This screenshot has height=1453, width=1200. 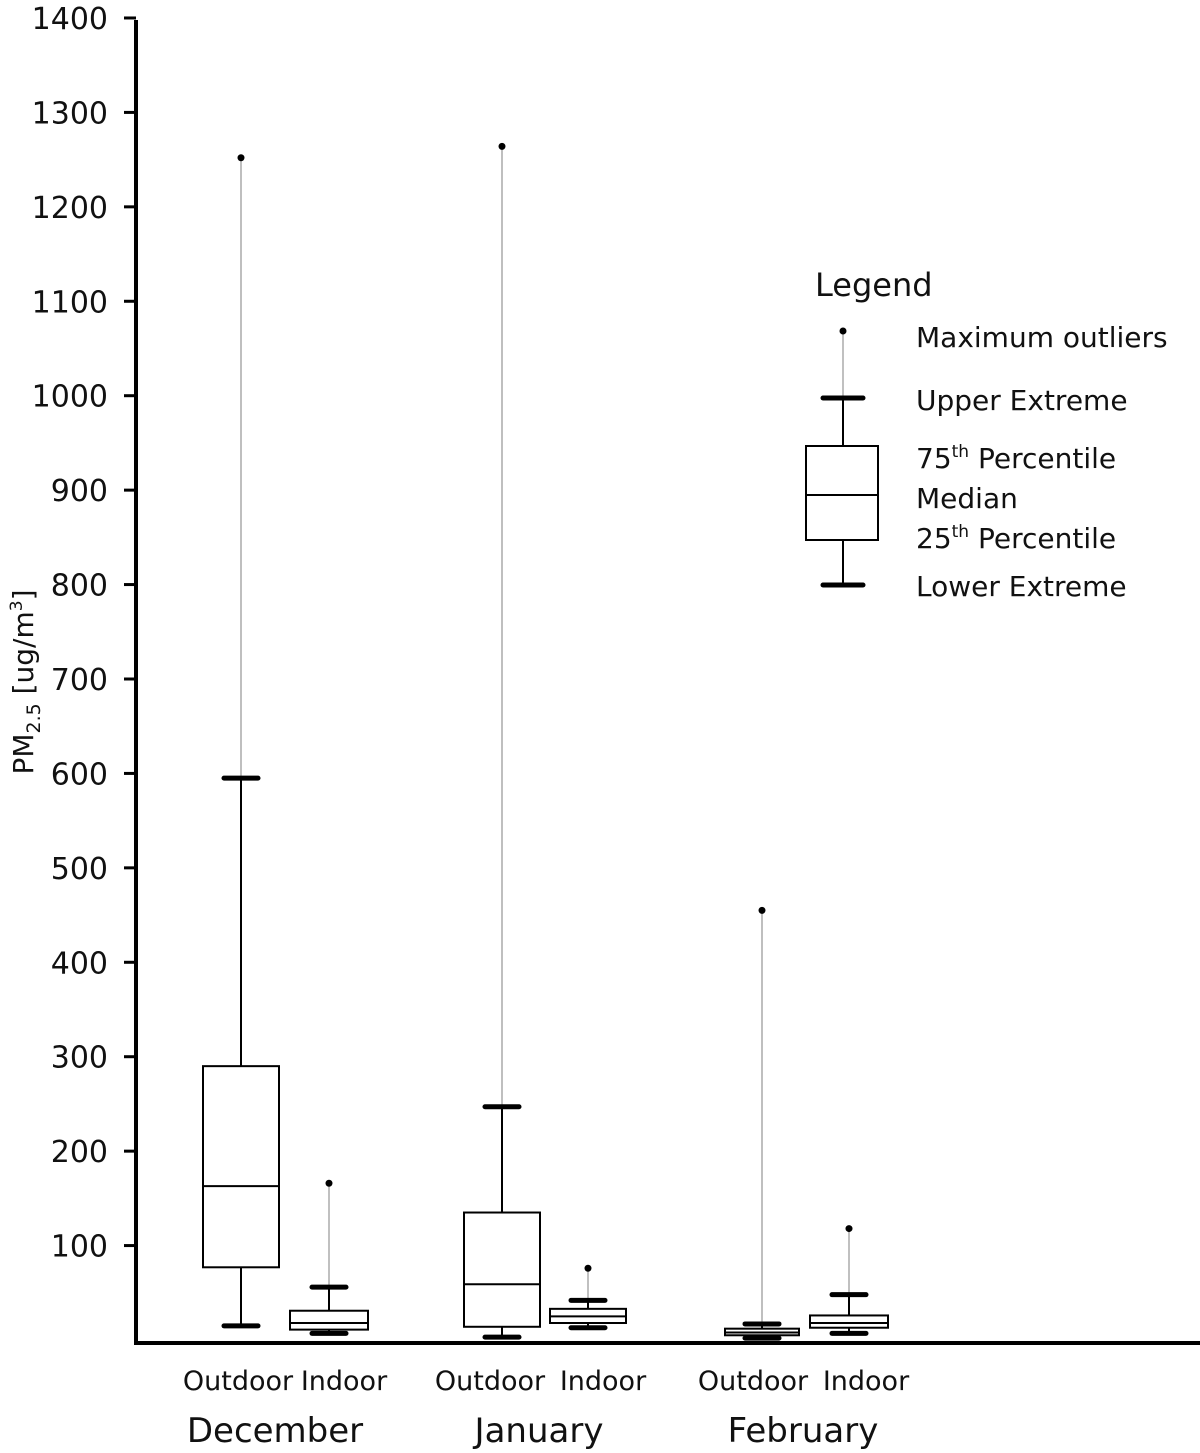 I want to click on box-january-indoor, so click(x=588, y=1297).